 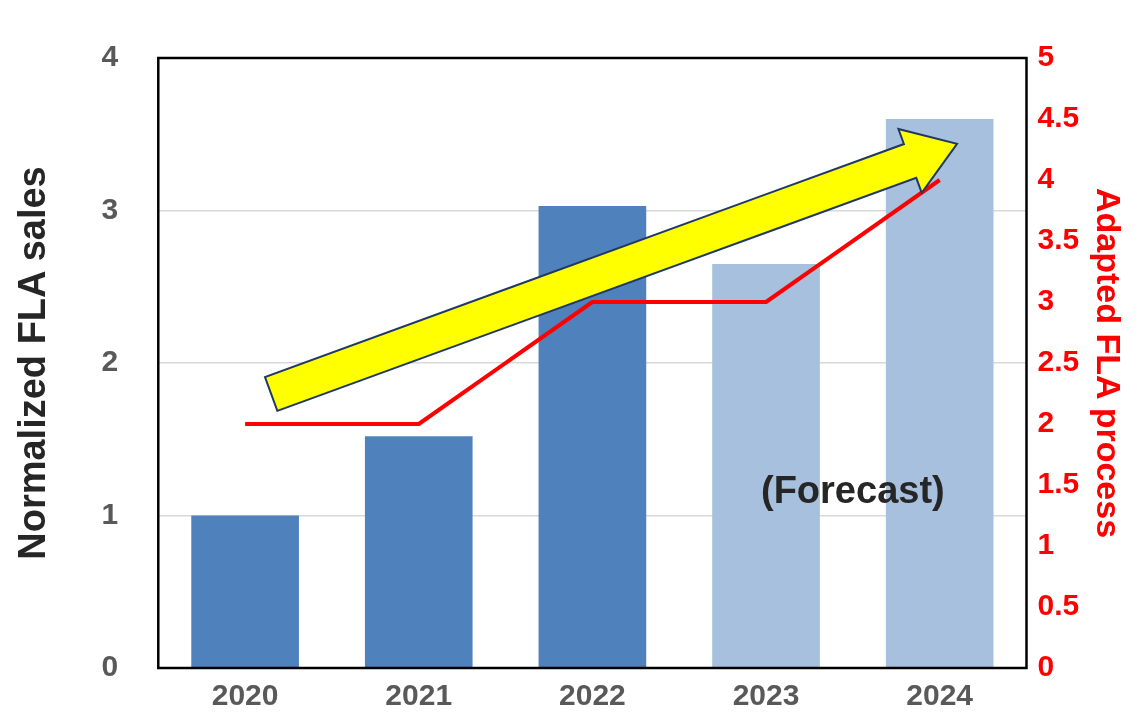 I want to click on y2-tick-label: 0, so click(x=1046, y=666).